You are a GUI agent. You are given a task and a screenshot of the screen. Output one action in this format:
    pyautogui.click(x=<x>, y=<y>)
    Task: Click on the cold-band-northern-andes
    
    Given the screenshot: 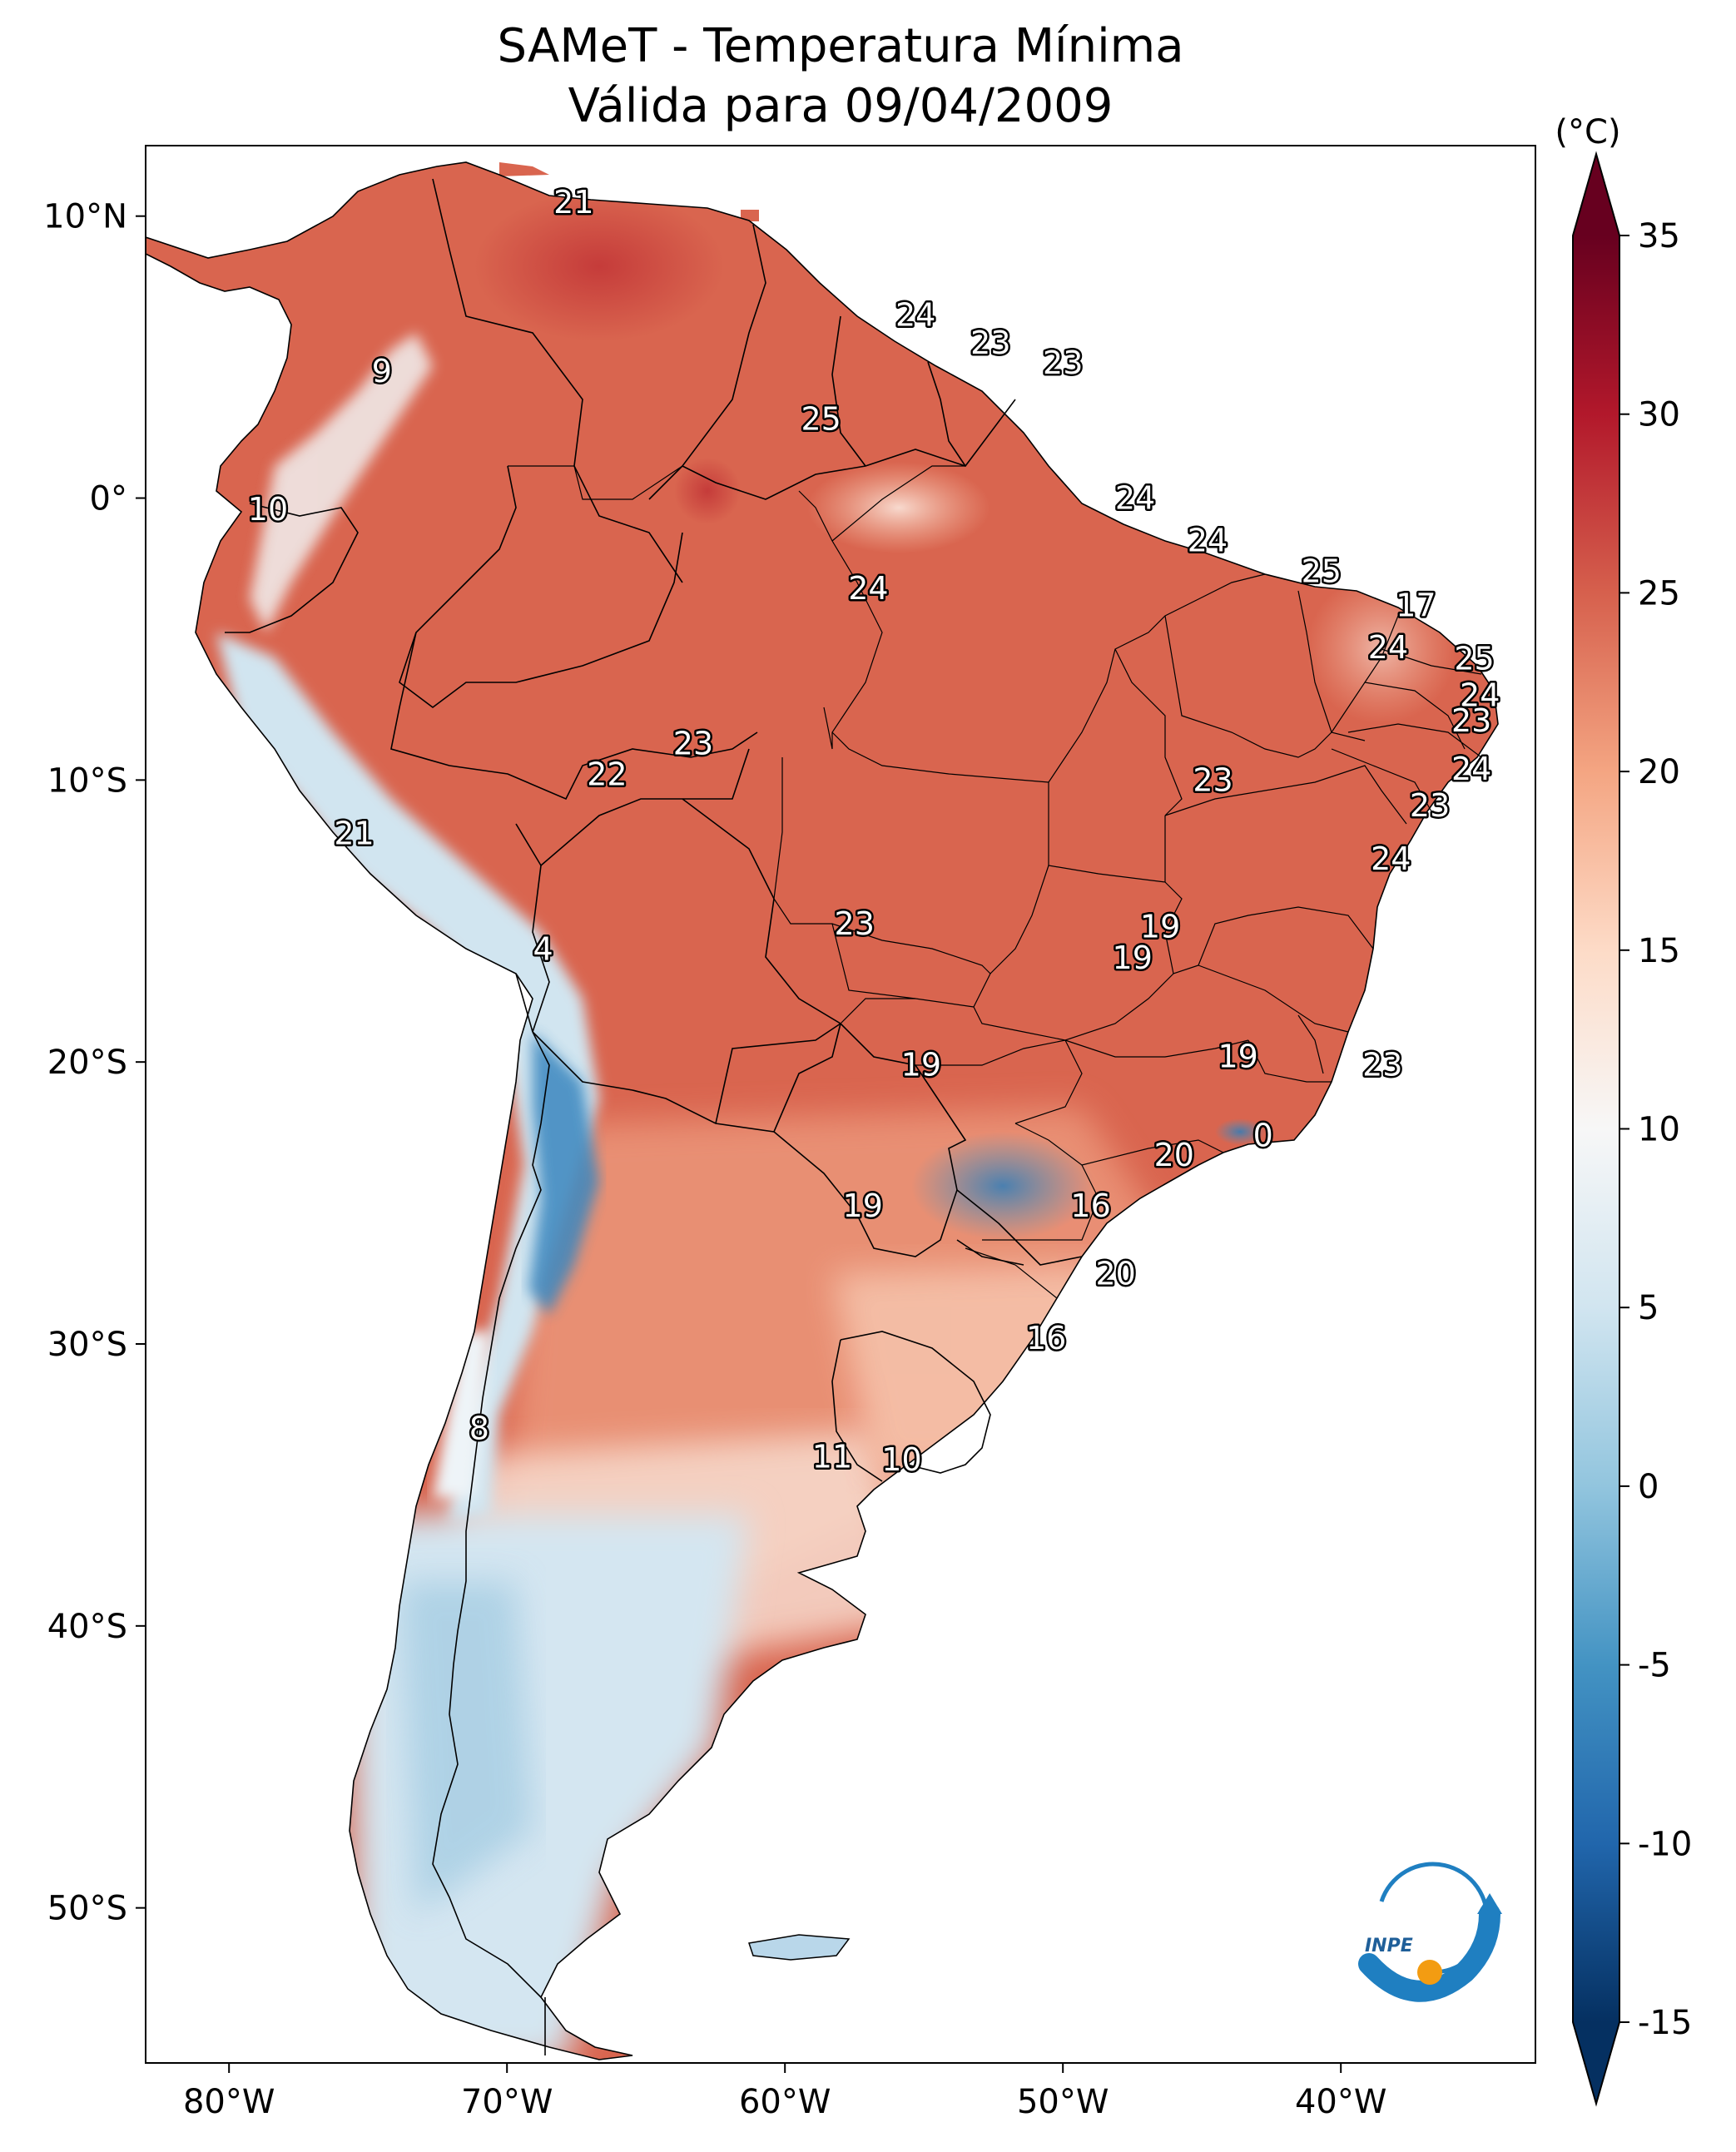 What is the action you would take?
    pyautogui.click(x=341, y=482)
    